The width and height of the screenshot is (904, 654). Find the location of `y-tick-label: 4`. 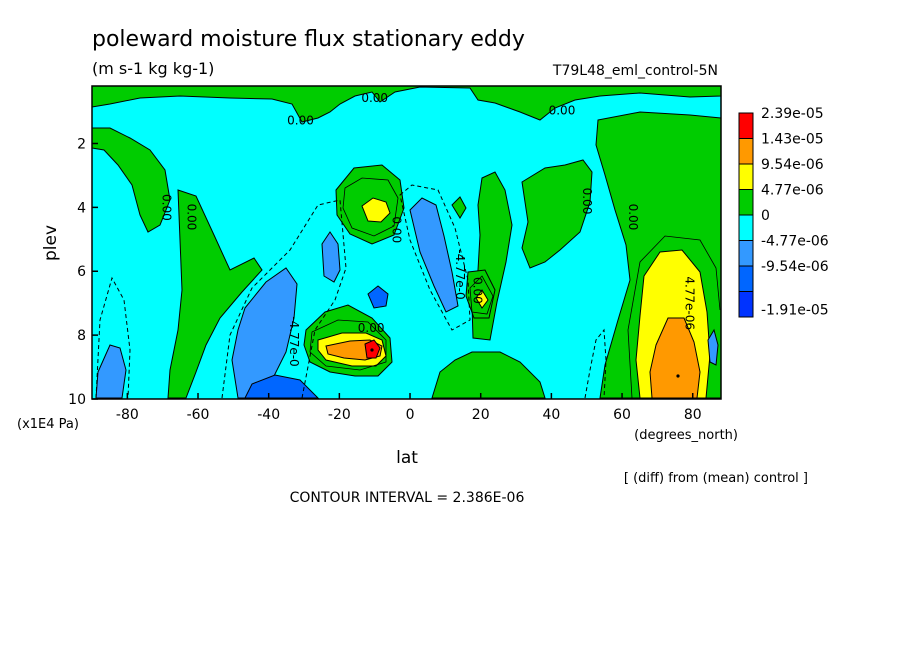

y-tick-label: 4 is located at coordinates (81, 208).